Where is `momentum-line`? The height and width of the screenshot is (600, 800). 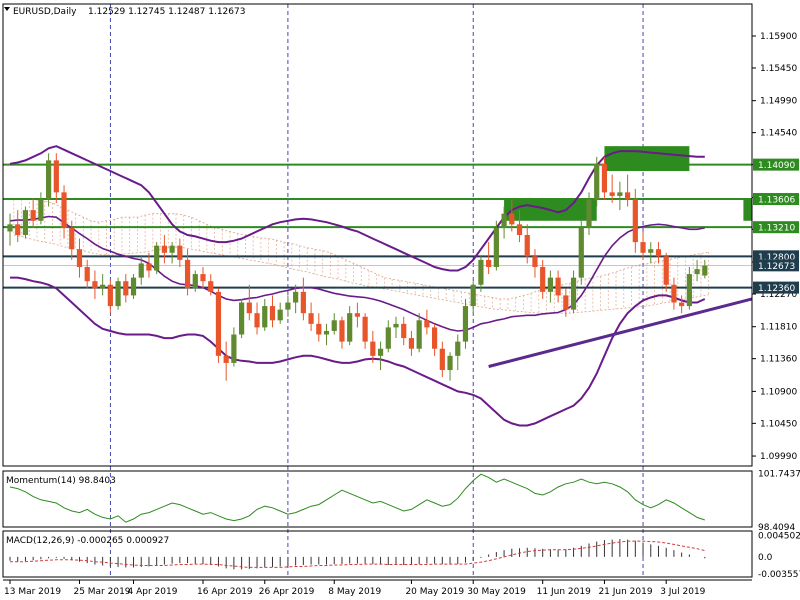
momentum-line is located at coordinates (357, 498).